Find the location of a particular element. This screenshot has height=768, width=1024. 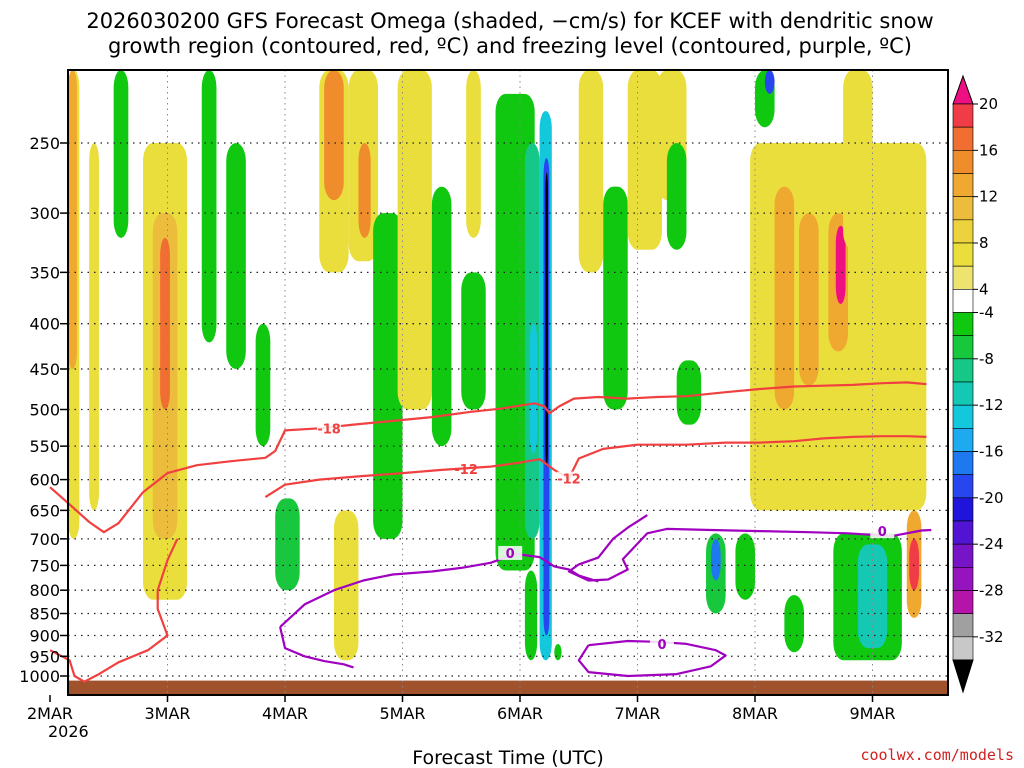

colorbar-top-arrow is located at coordinates (963, 89).